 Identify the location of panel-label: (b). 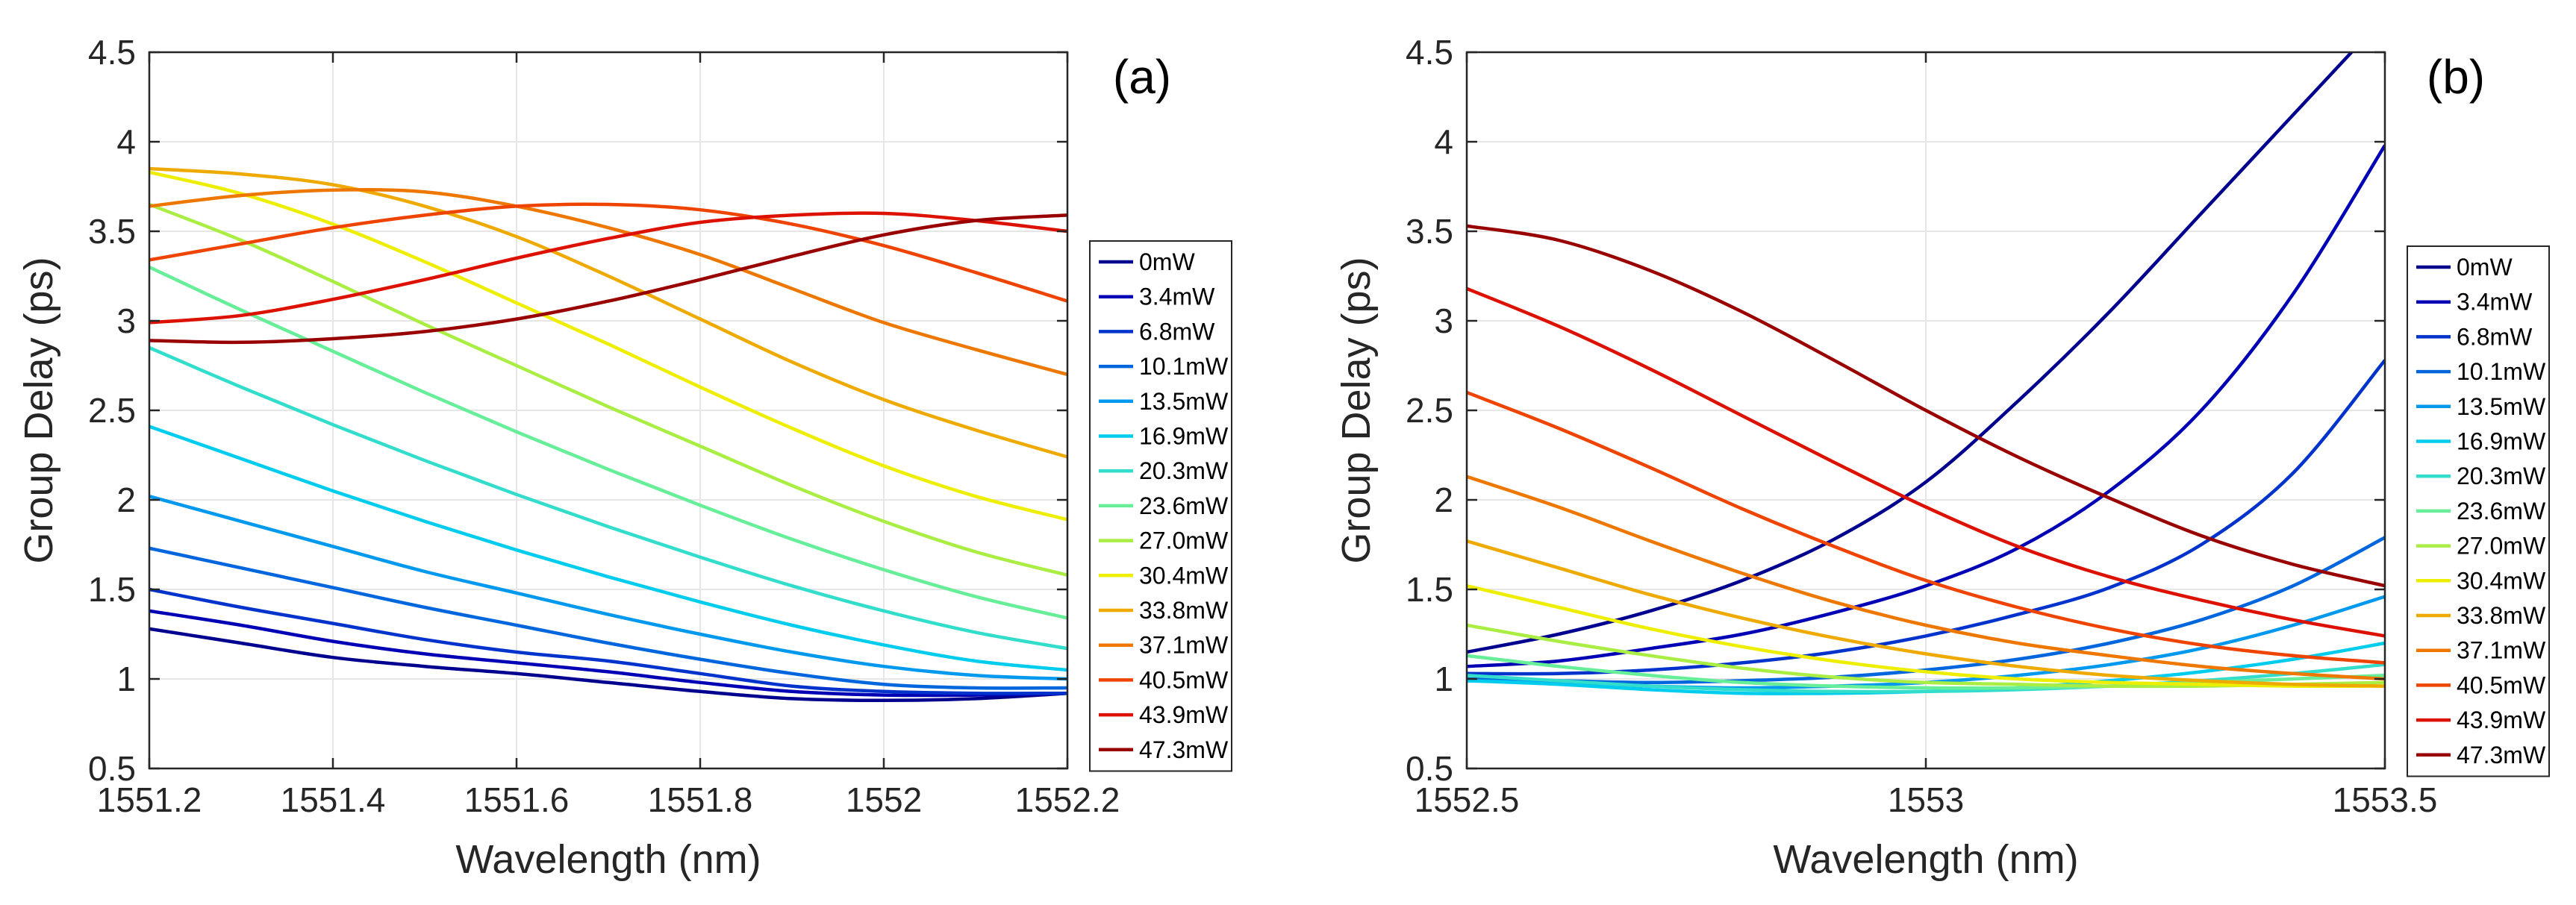
(2456, 77).